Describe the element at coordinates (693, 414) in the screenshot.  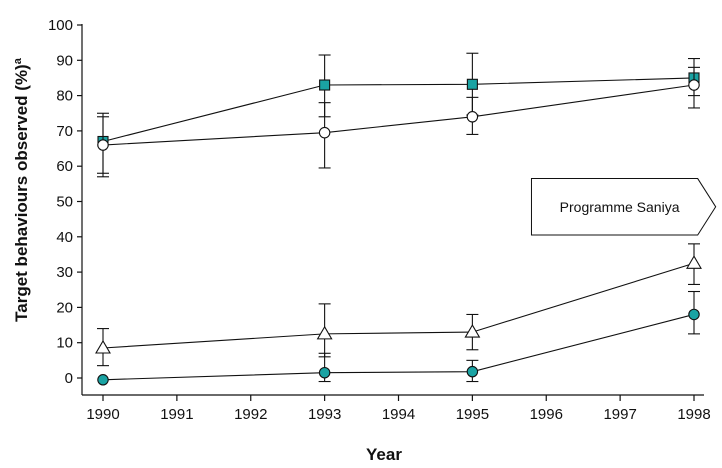
I see `x-tick-label: 1998` at that location.